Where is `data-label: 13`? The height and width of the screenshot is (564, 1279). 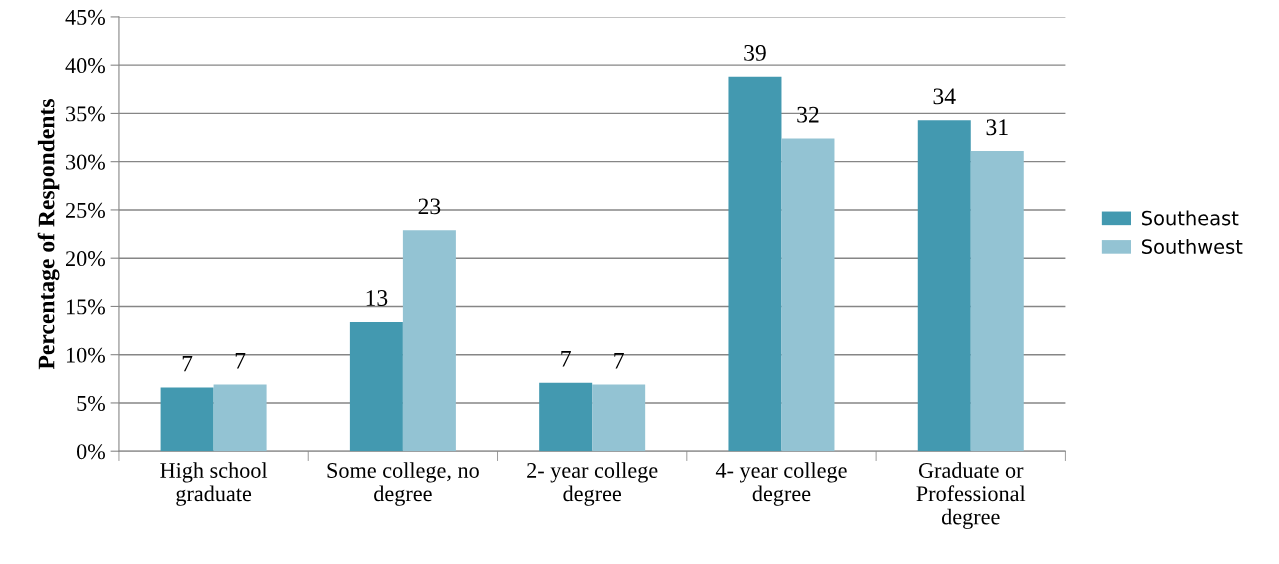
data-label: 13 is located at coordinates (377, 298).